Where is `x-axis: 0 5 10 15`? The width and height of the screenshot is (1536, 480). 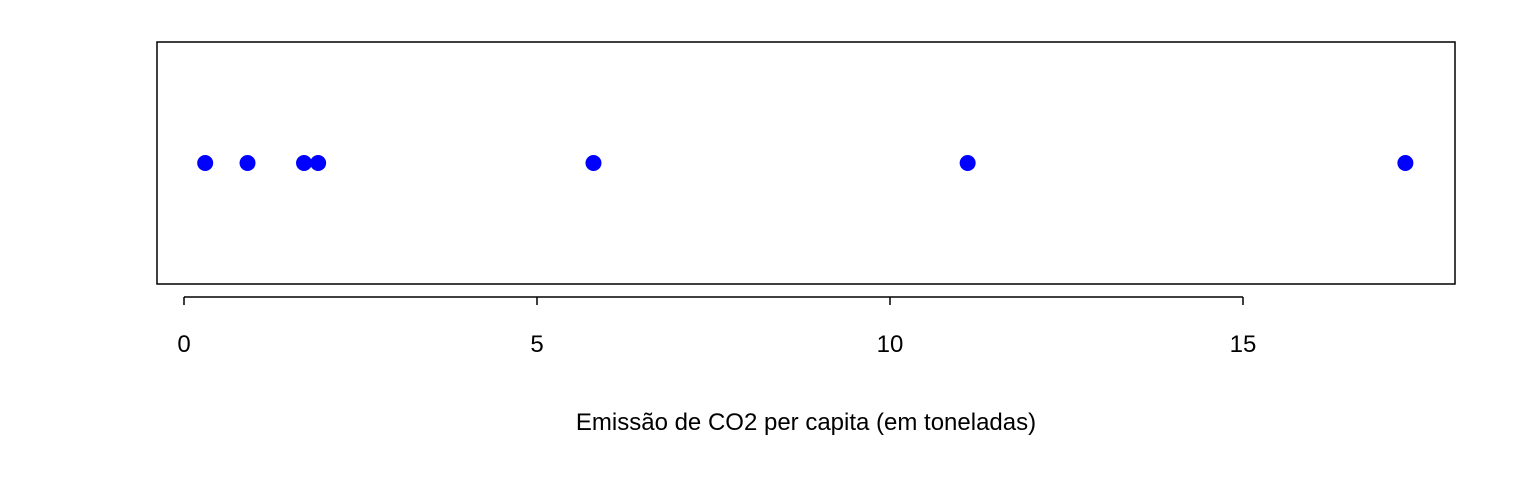 x-axis: 0 5 10 15 is located at coordinates (717, 327).